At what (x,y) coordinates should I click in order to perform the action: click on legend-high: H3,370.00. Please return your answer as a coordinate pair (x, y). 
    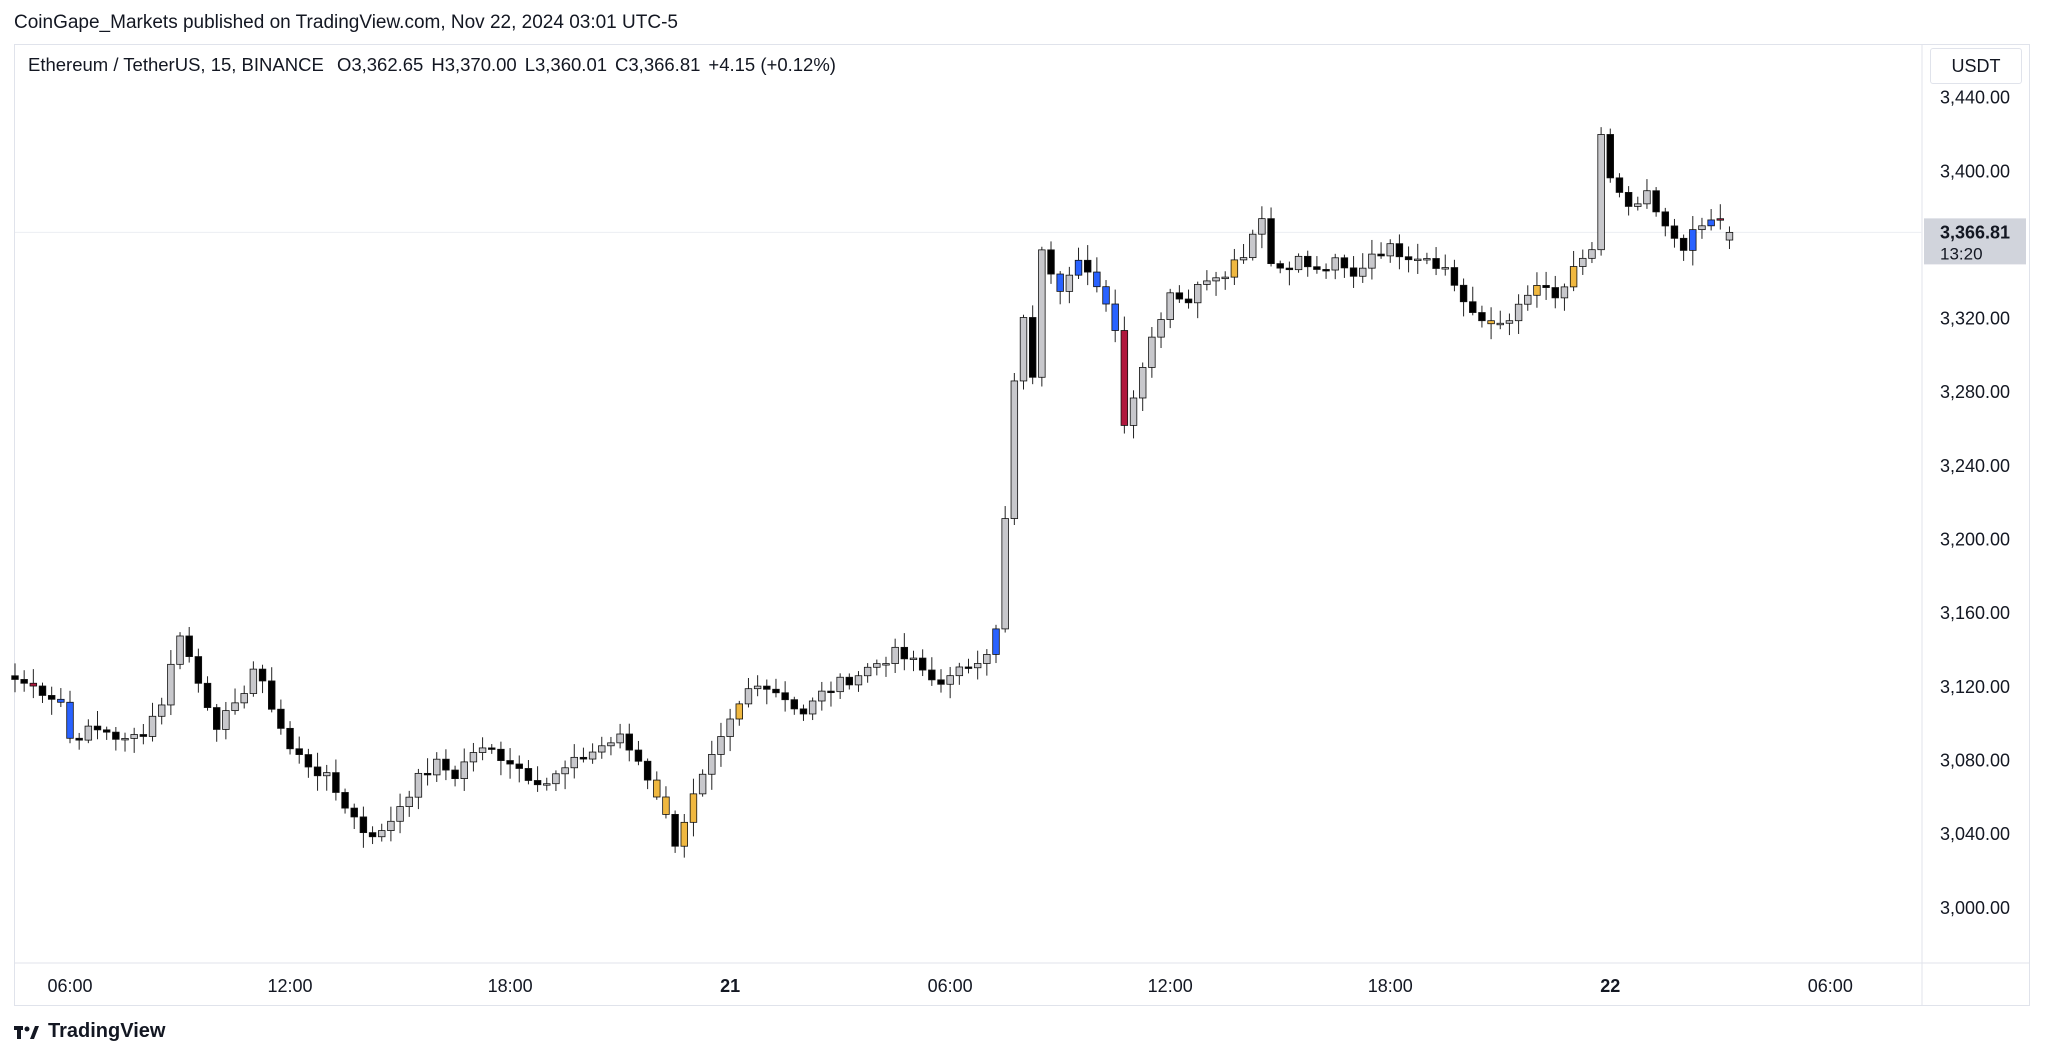
    Looking at the image, I should click on (474, 64).